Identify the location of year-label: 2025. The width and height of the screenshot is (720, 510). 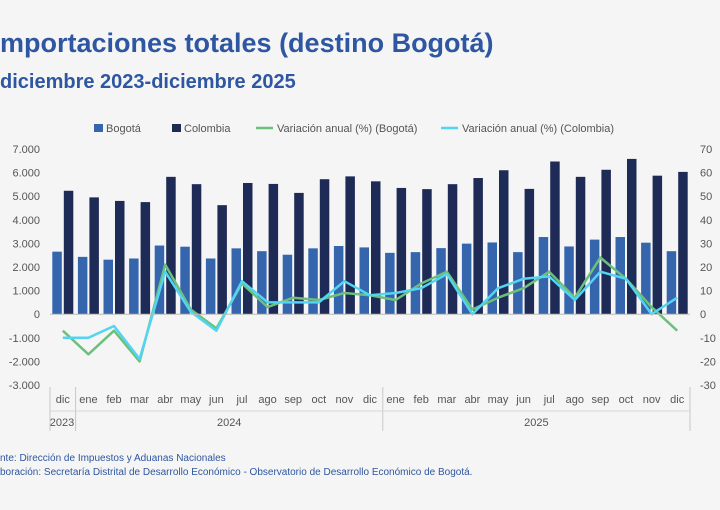
(536, 423).